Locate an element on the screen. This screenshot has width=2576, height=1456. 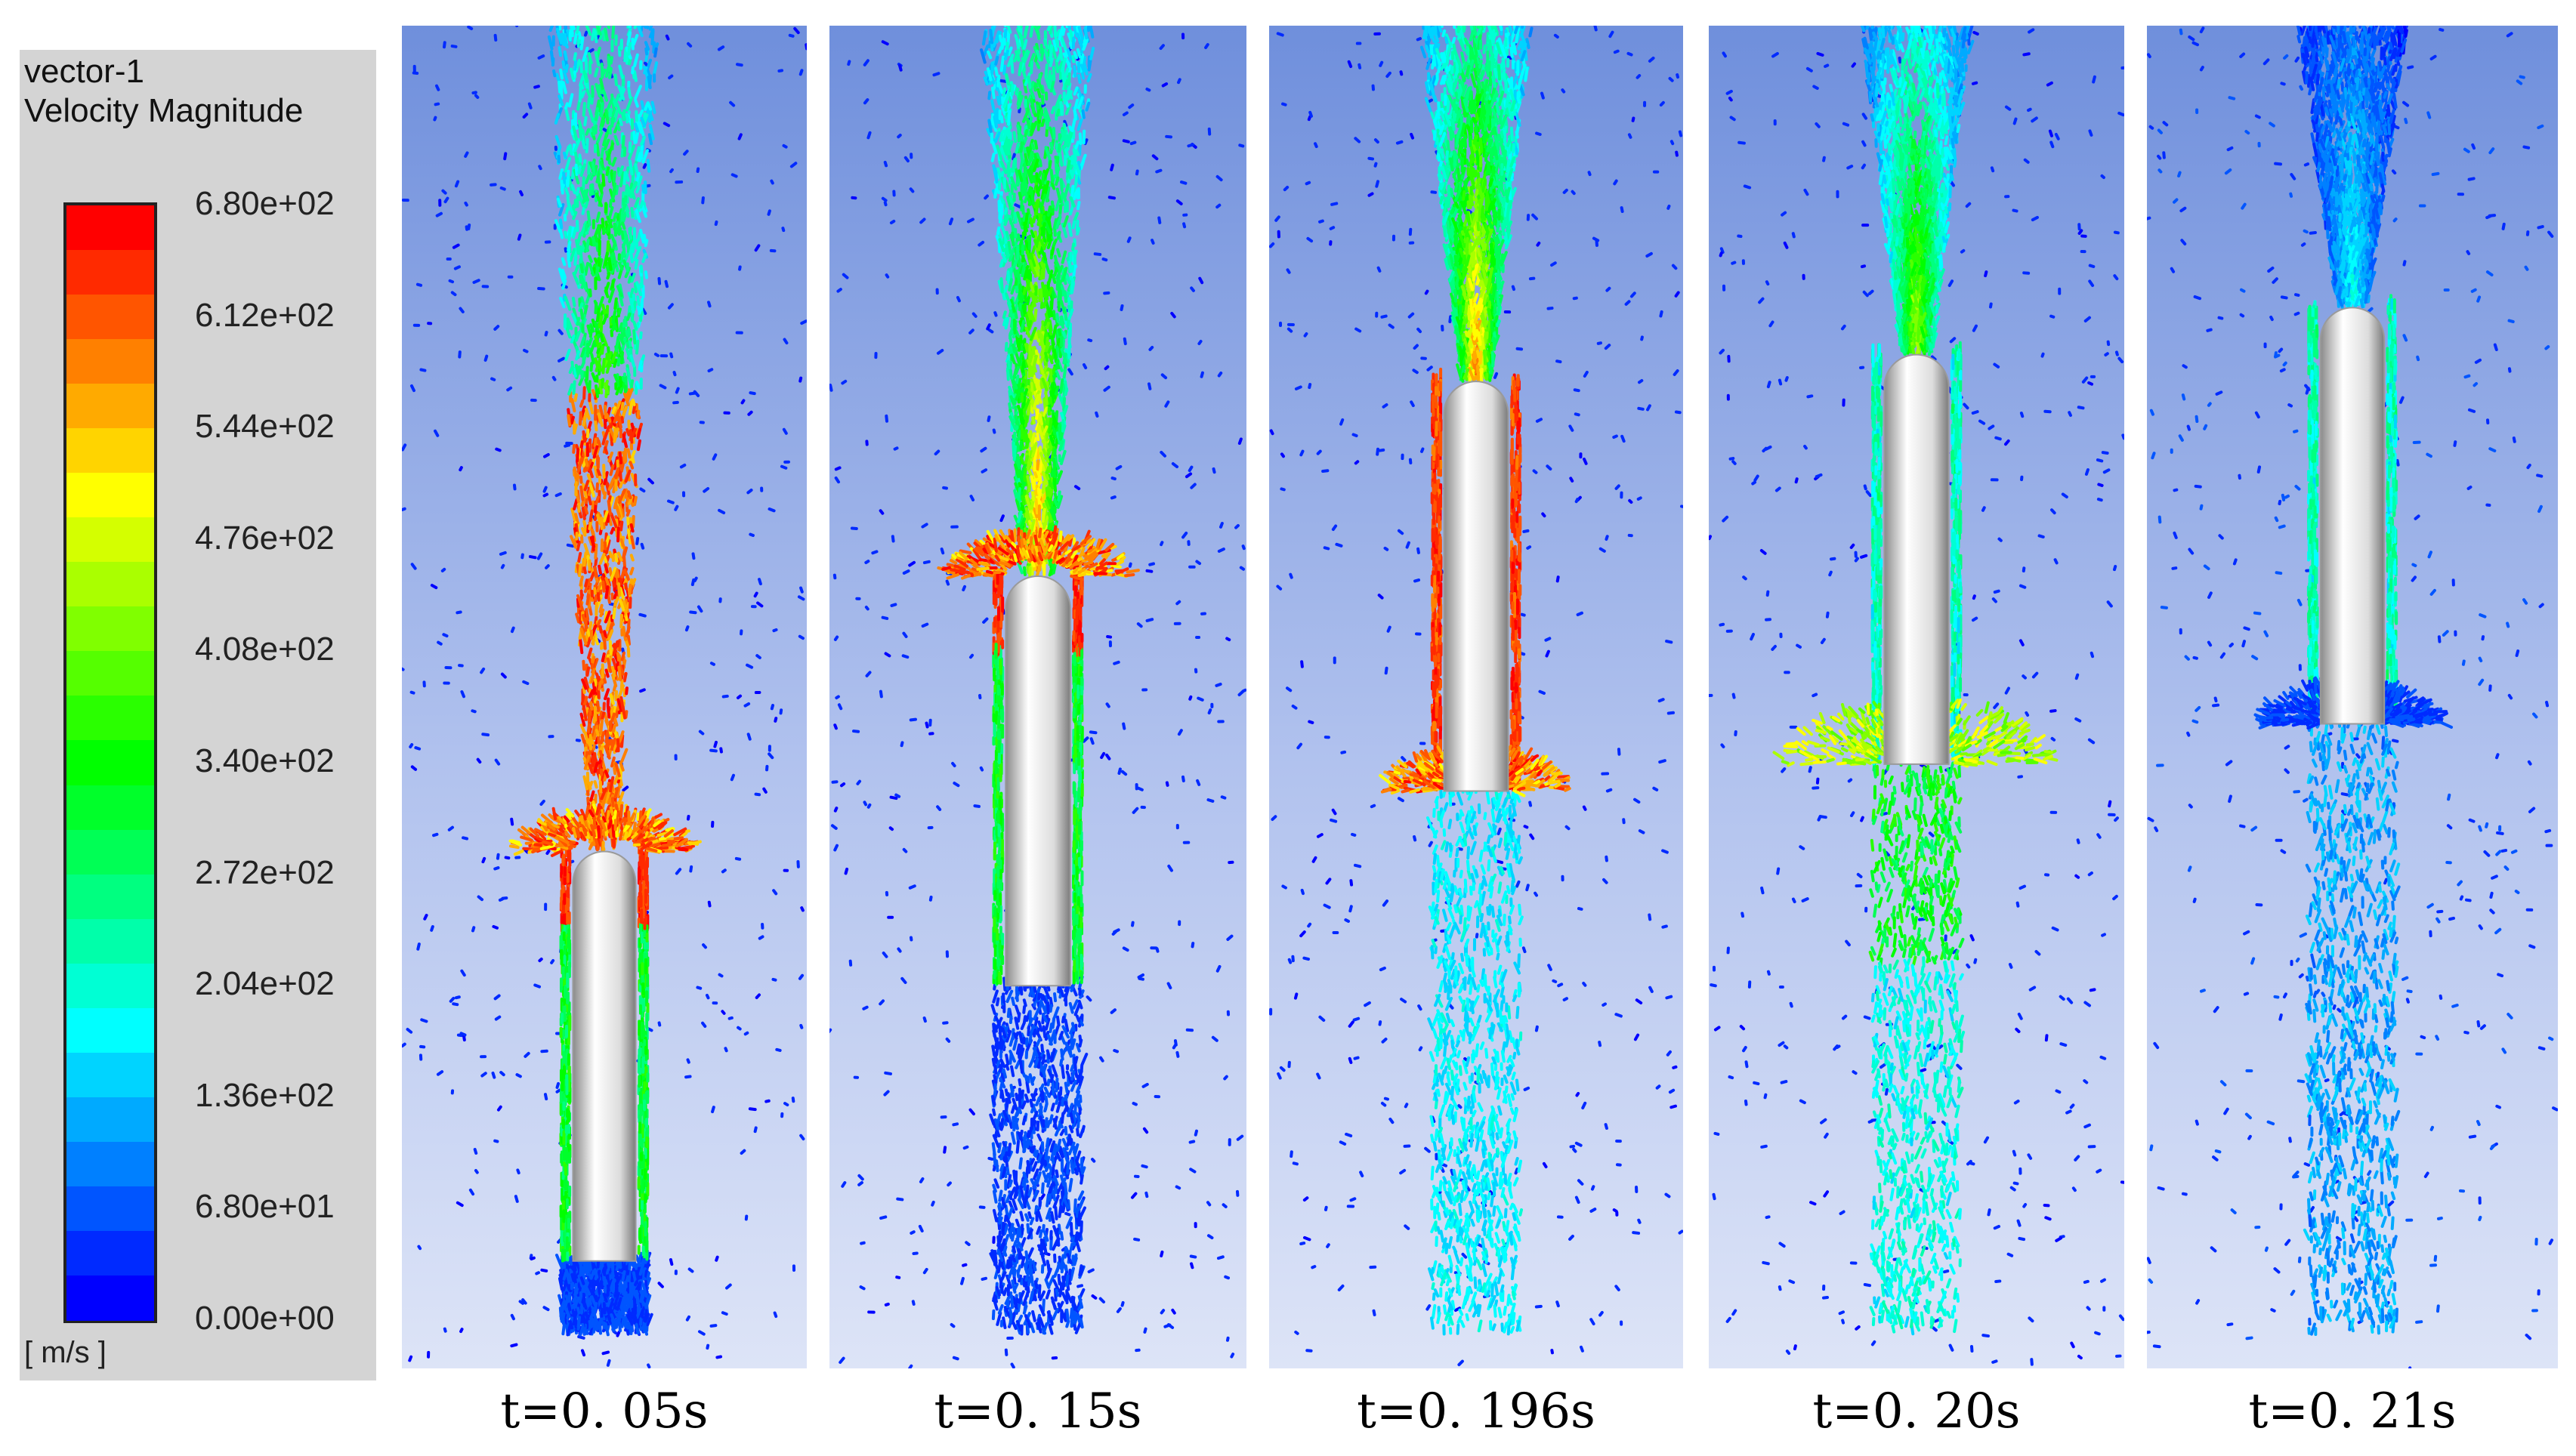
panel-4-field is located at coordinates (1916, 697).